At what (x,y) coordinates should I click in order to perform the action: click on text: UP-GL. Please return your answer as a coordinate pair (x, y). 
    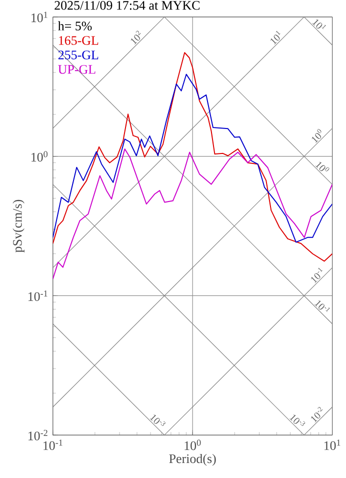
    Looking at the image, I should click on (77, 69).